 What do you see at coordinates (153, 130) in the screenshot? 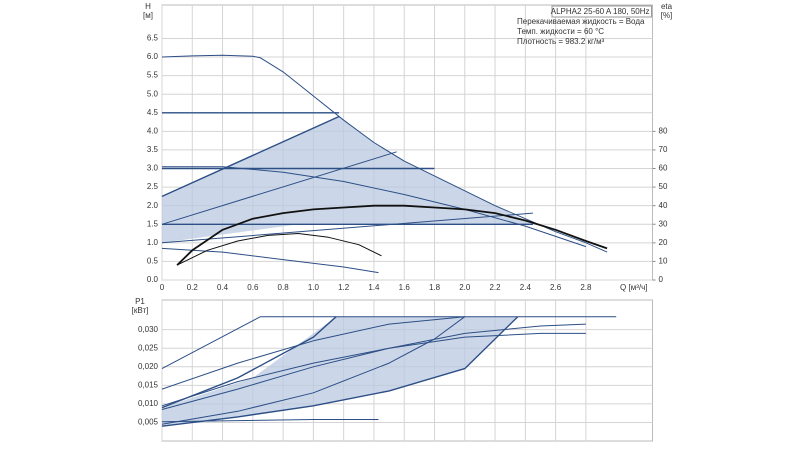
I see `y-tick-label: 4.0` at bounding box center [153, 130].